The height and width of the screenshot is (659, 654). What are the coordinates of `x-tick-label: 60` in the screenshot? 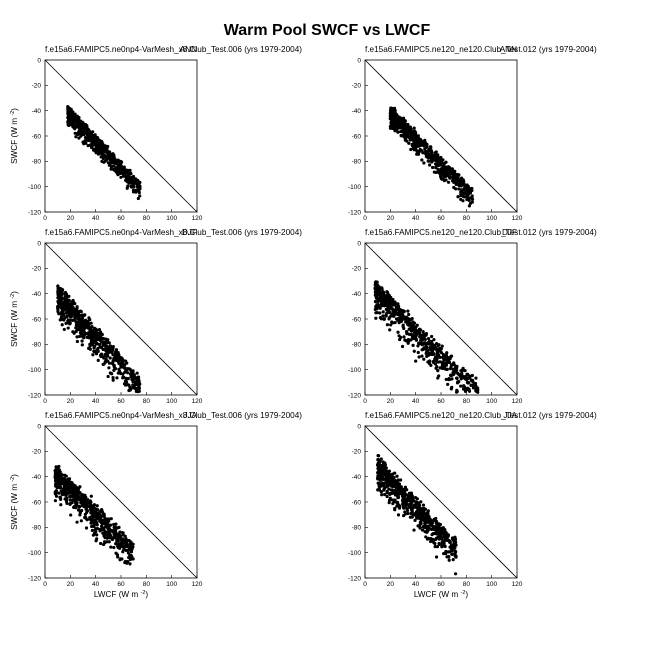 It's located at (121, 584).